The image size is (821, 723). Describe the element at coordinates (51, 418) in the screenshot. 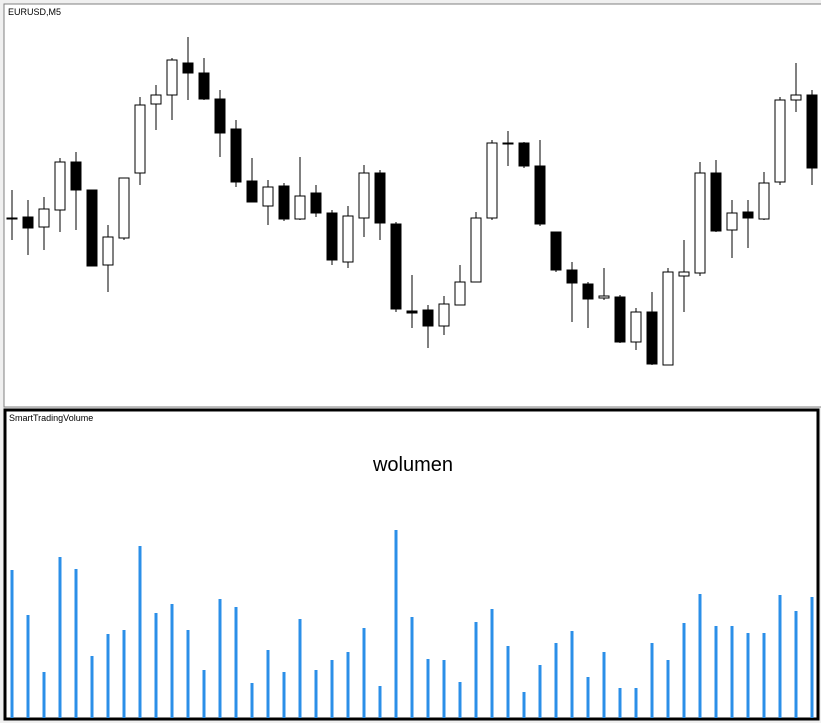

I see `indicator-title: SmartTradingVolume` at that location.